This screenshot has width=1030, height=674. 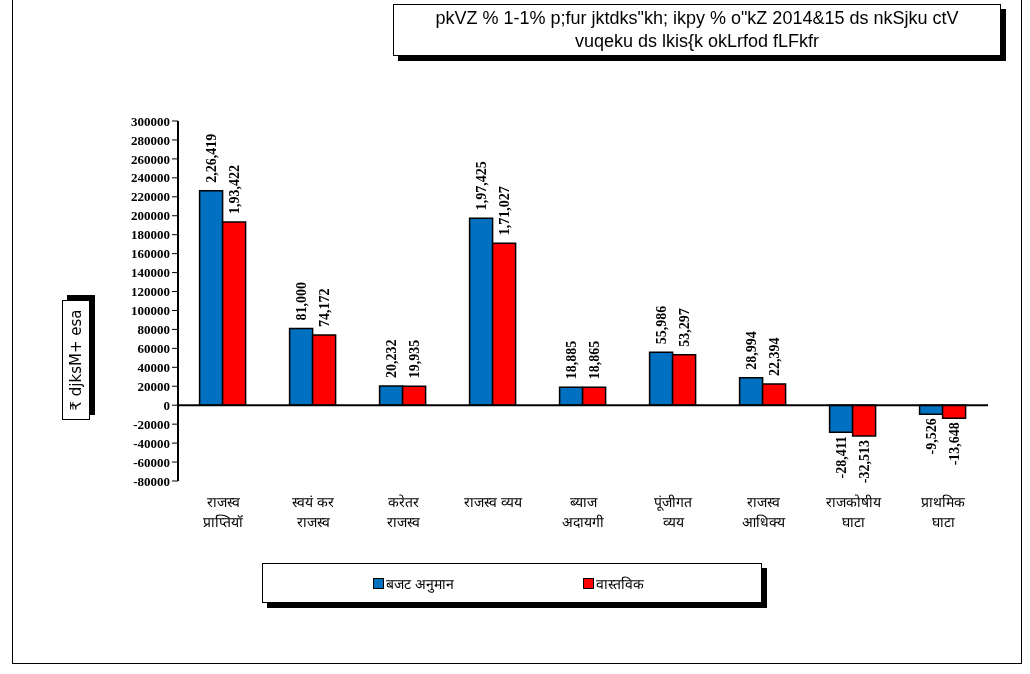 What do you see at coordinates (594, 360) in the screenshot?
I see `data-label: 18,865` at bounding box center [594, 360].